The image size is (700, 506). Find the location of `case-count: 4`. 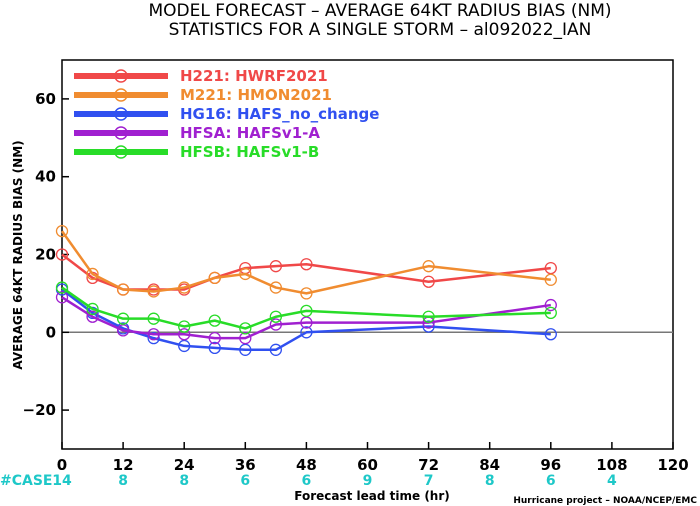

case-count: 4 is located at coordinates (612, 481).